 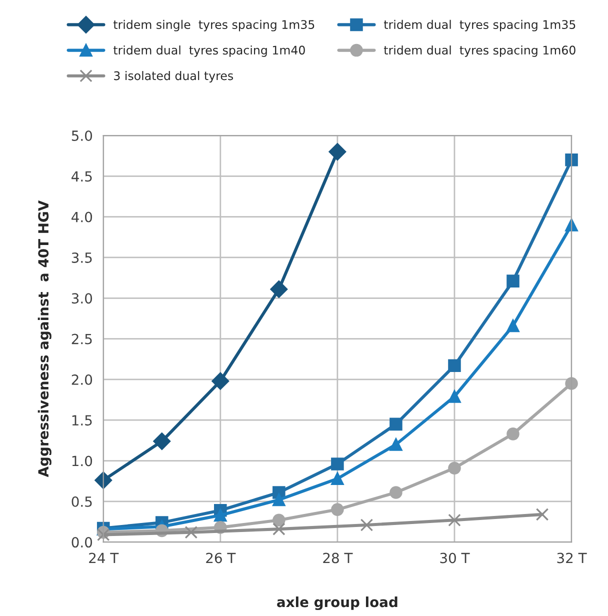 What do you see at coordinates (82, 135) in the screenshot?
I see `y-tick-label: 5.0` at bounding box center [82, 135].